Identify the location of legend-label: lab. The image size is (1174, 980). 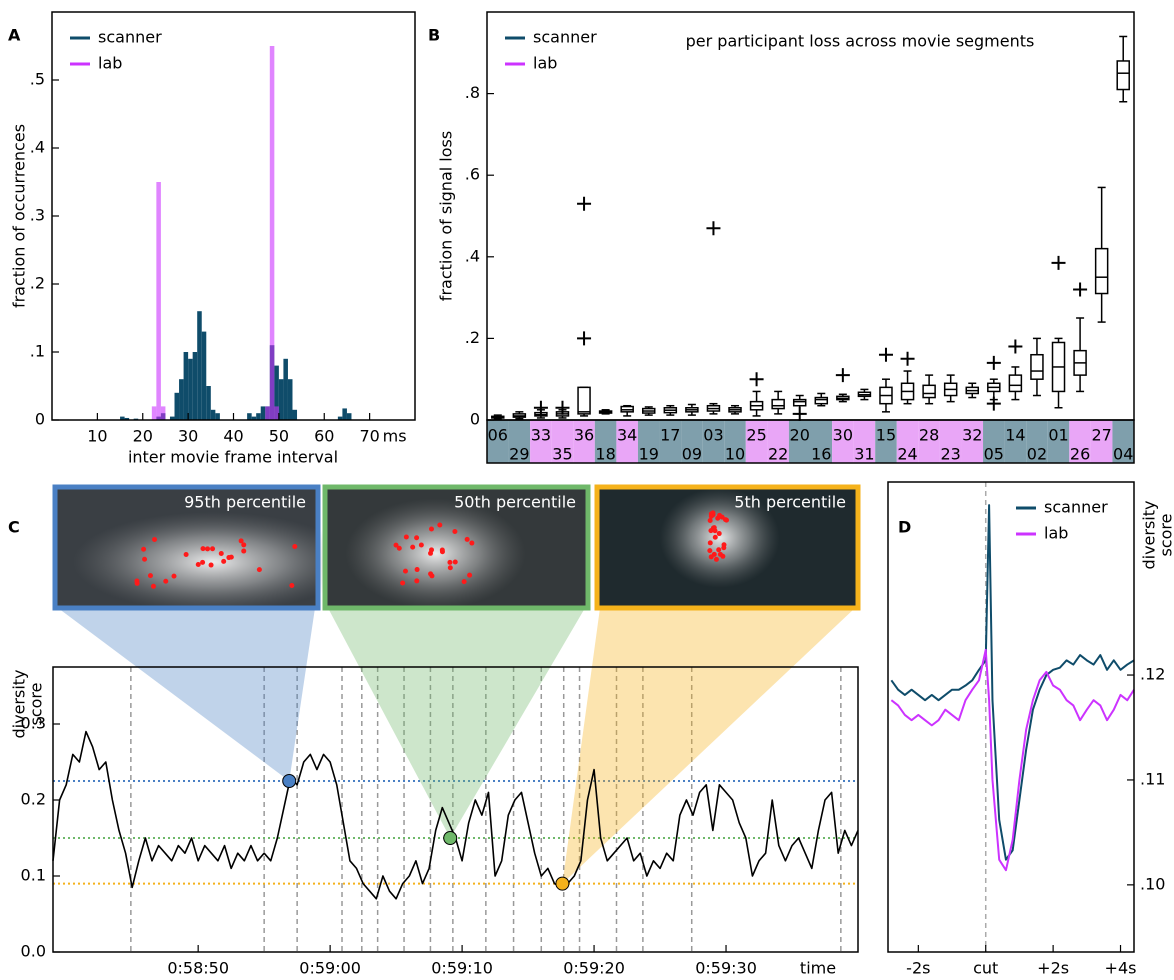
(545, 63).